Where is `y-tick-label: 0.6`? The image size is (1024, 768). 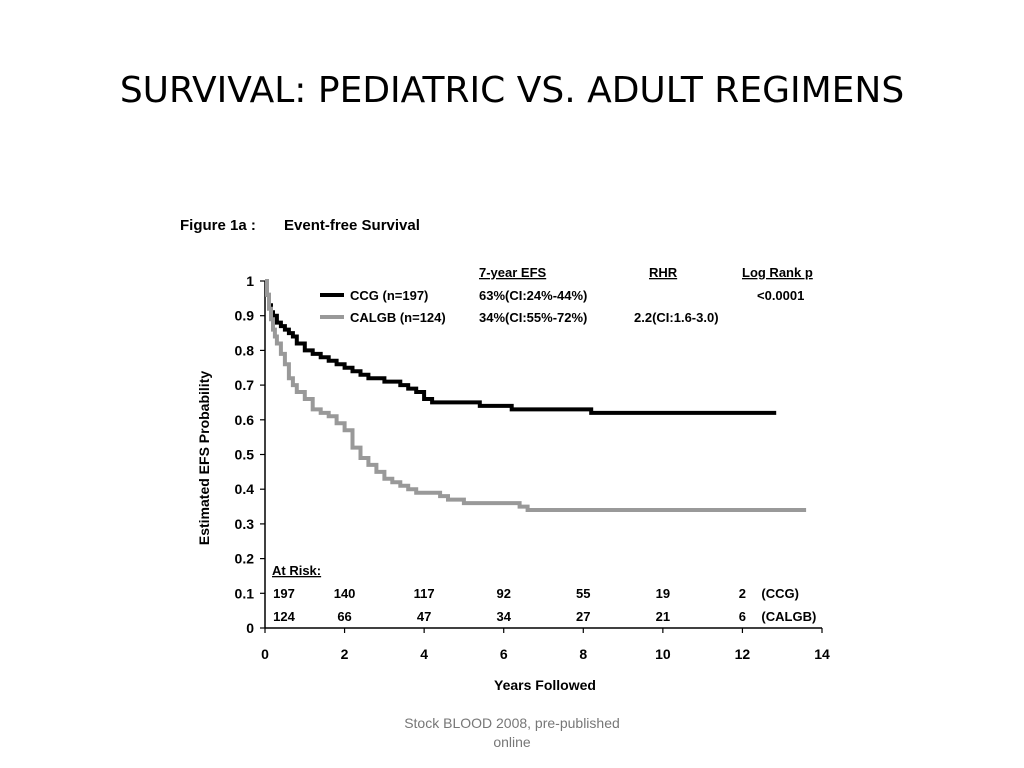 y-tick-label: 0.6 is located at coordinates (245, 420).